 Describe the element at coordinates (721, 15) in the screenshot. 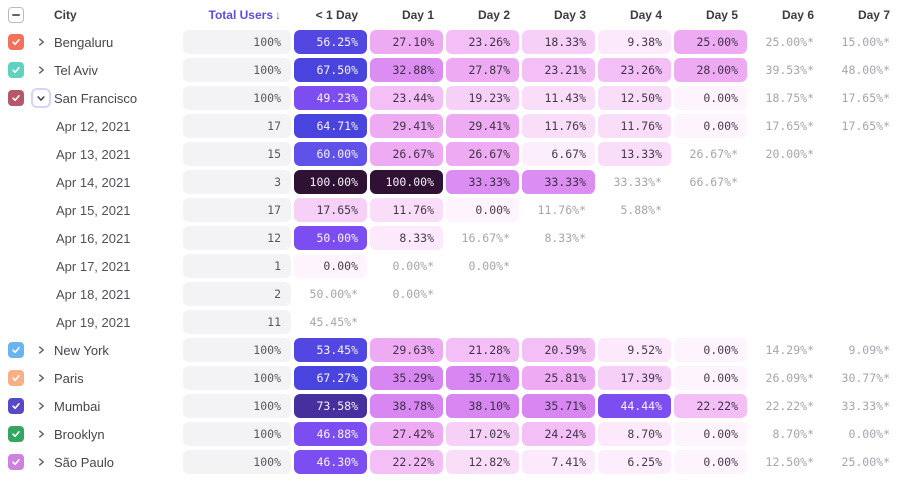

I see `column-header-day5: Day 5` at that location.